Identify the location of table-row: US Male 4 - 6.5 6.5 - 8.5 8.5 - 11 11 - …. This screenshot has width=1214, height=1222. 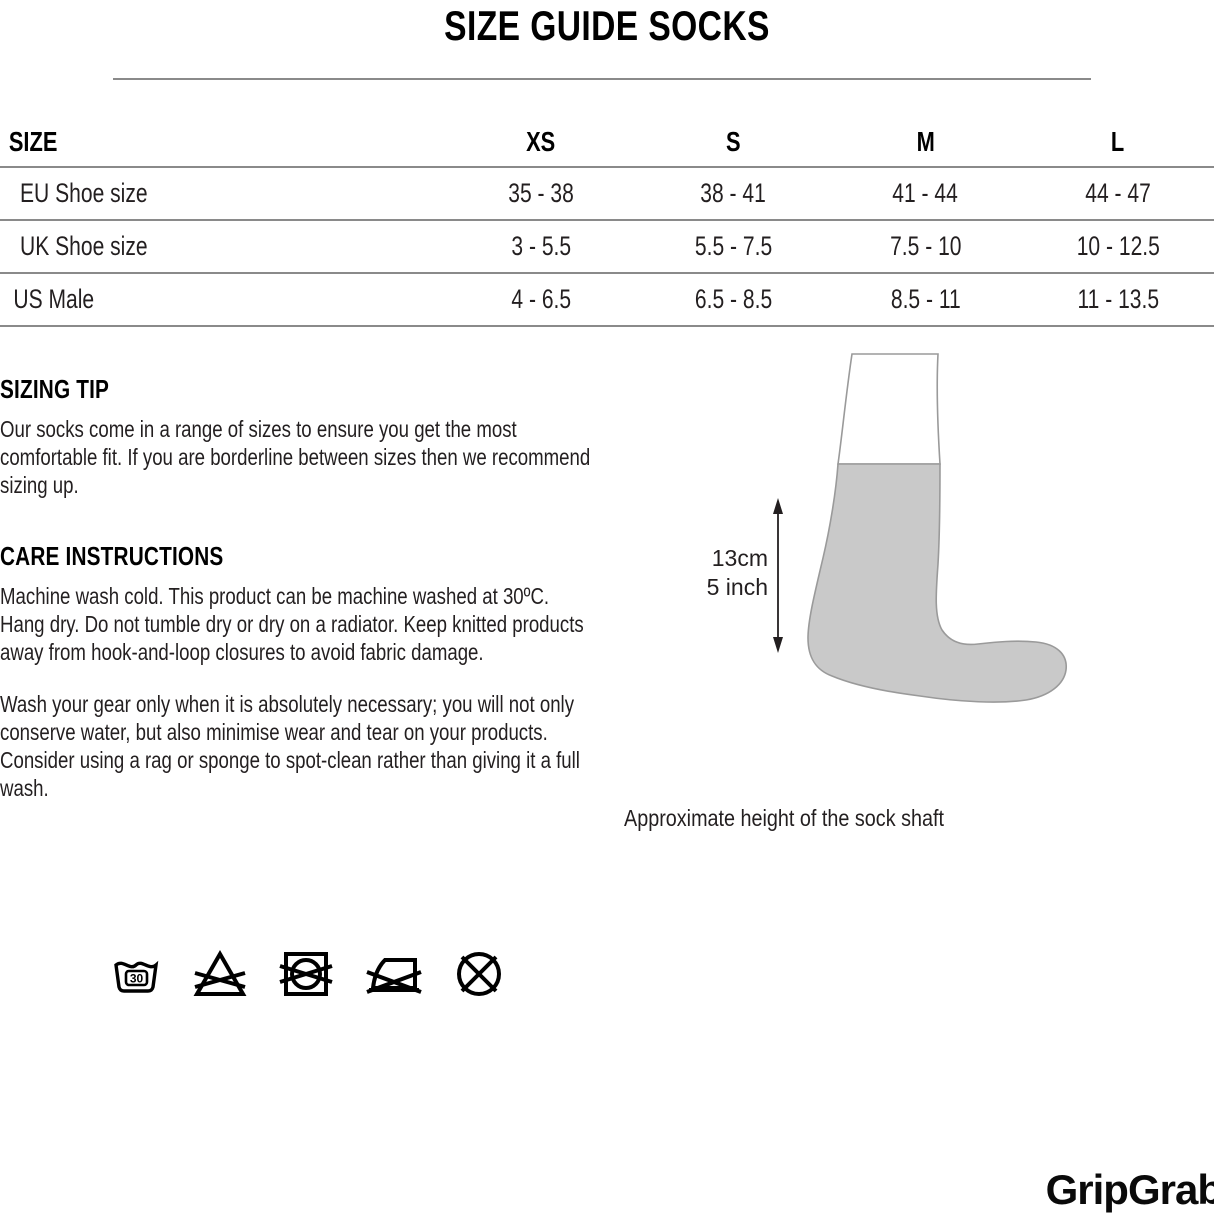
(607, 299).